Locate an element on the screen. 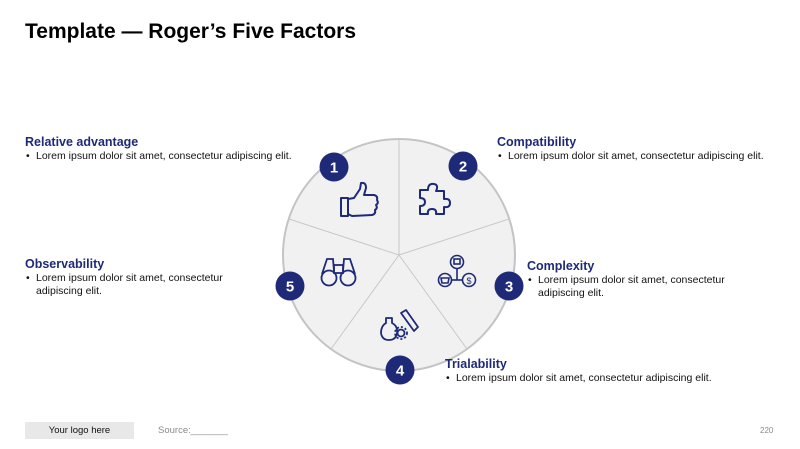 The width and height of the screenshot is (800, 449). logo-placeholder: Your logo here is located at coordinates (79, 430).